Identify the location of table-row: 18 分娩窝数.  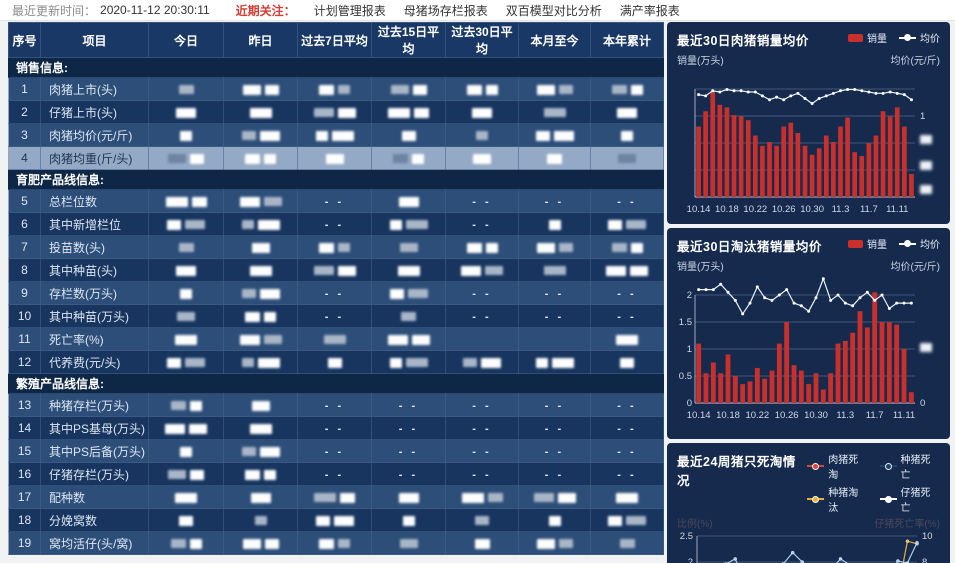
(336, 520).